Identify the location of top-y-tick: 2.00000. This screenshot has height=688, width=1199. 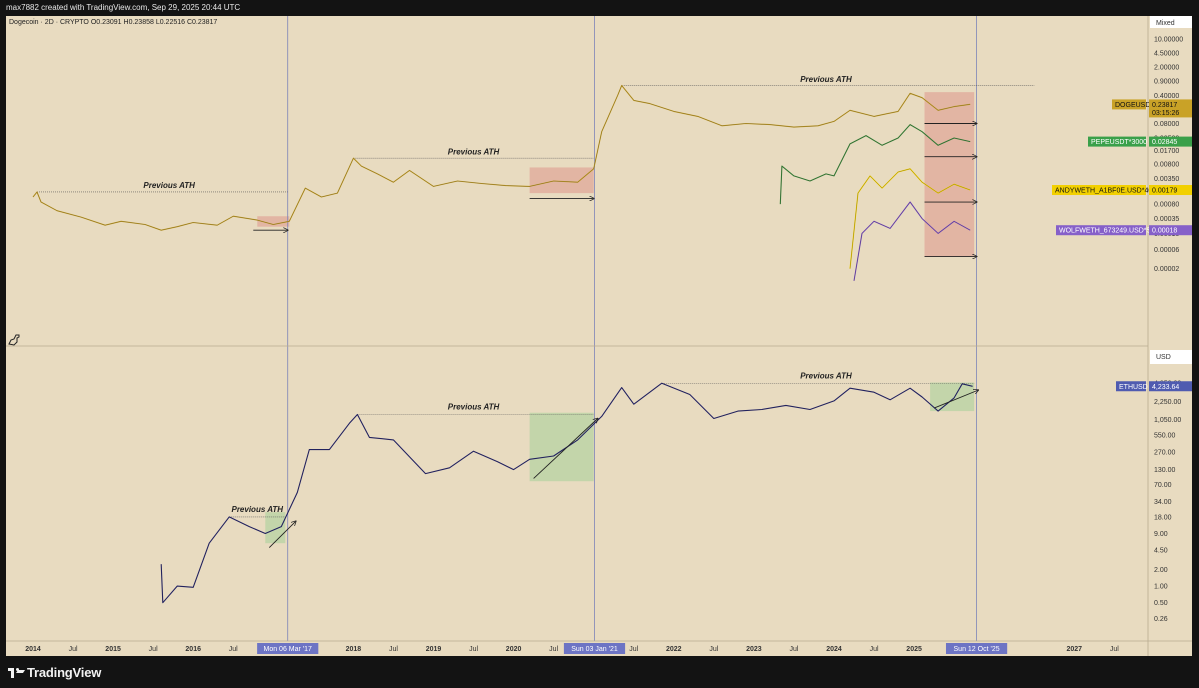
(1166, 68).